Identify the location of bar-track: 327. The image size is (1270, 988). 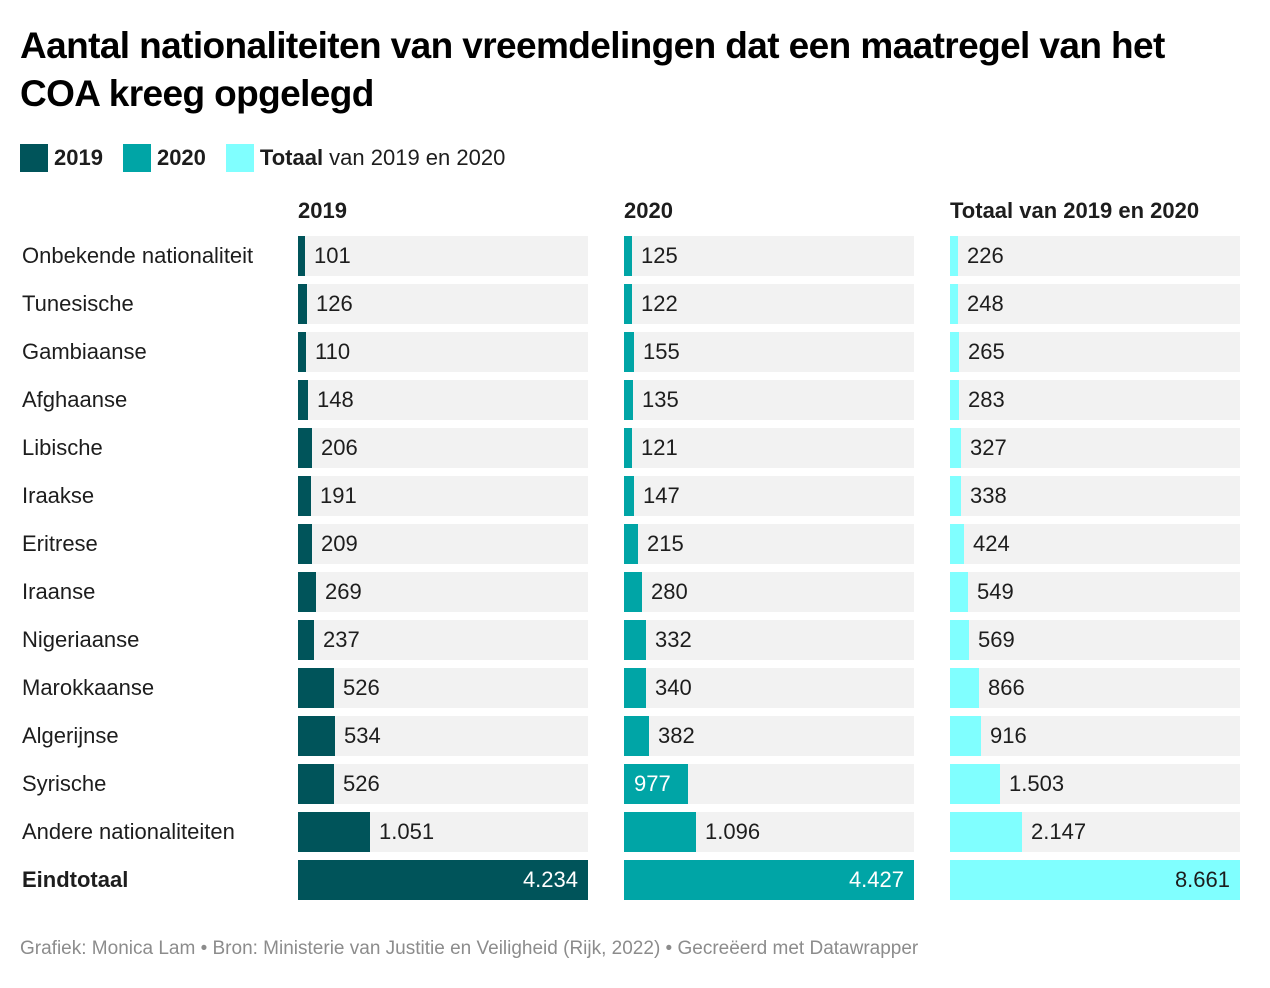
(1095, 448).